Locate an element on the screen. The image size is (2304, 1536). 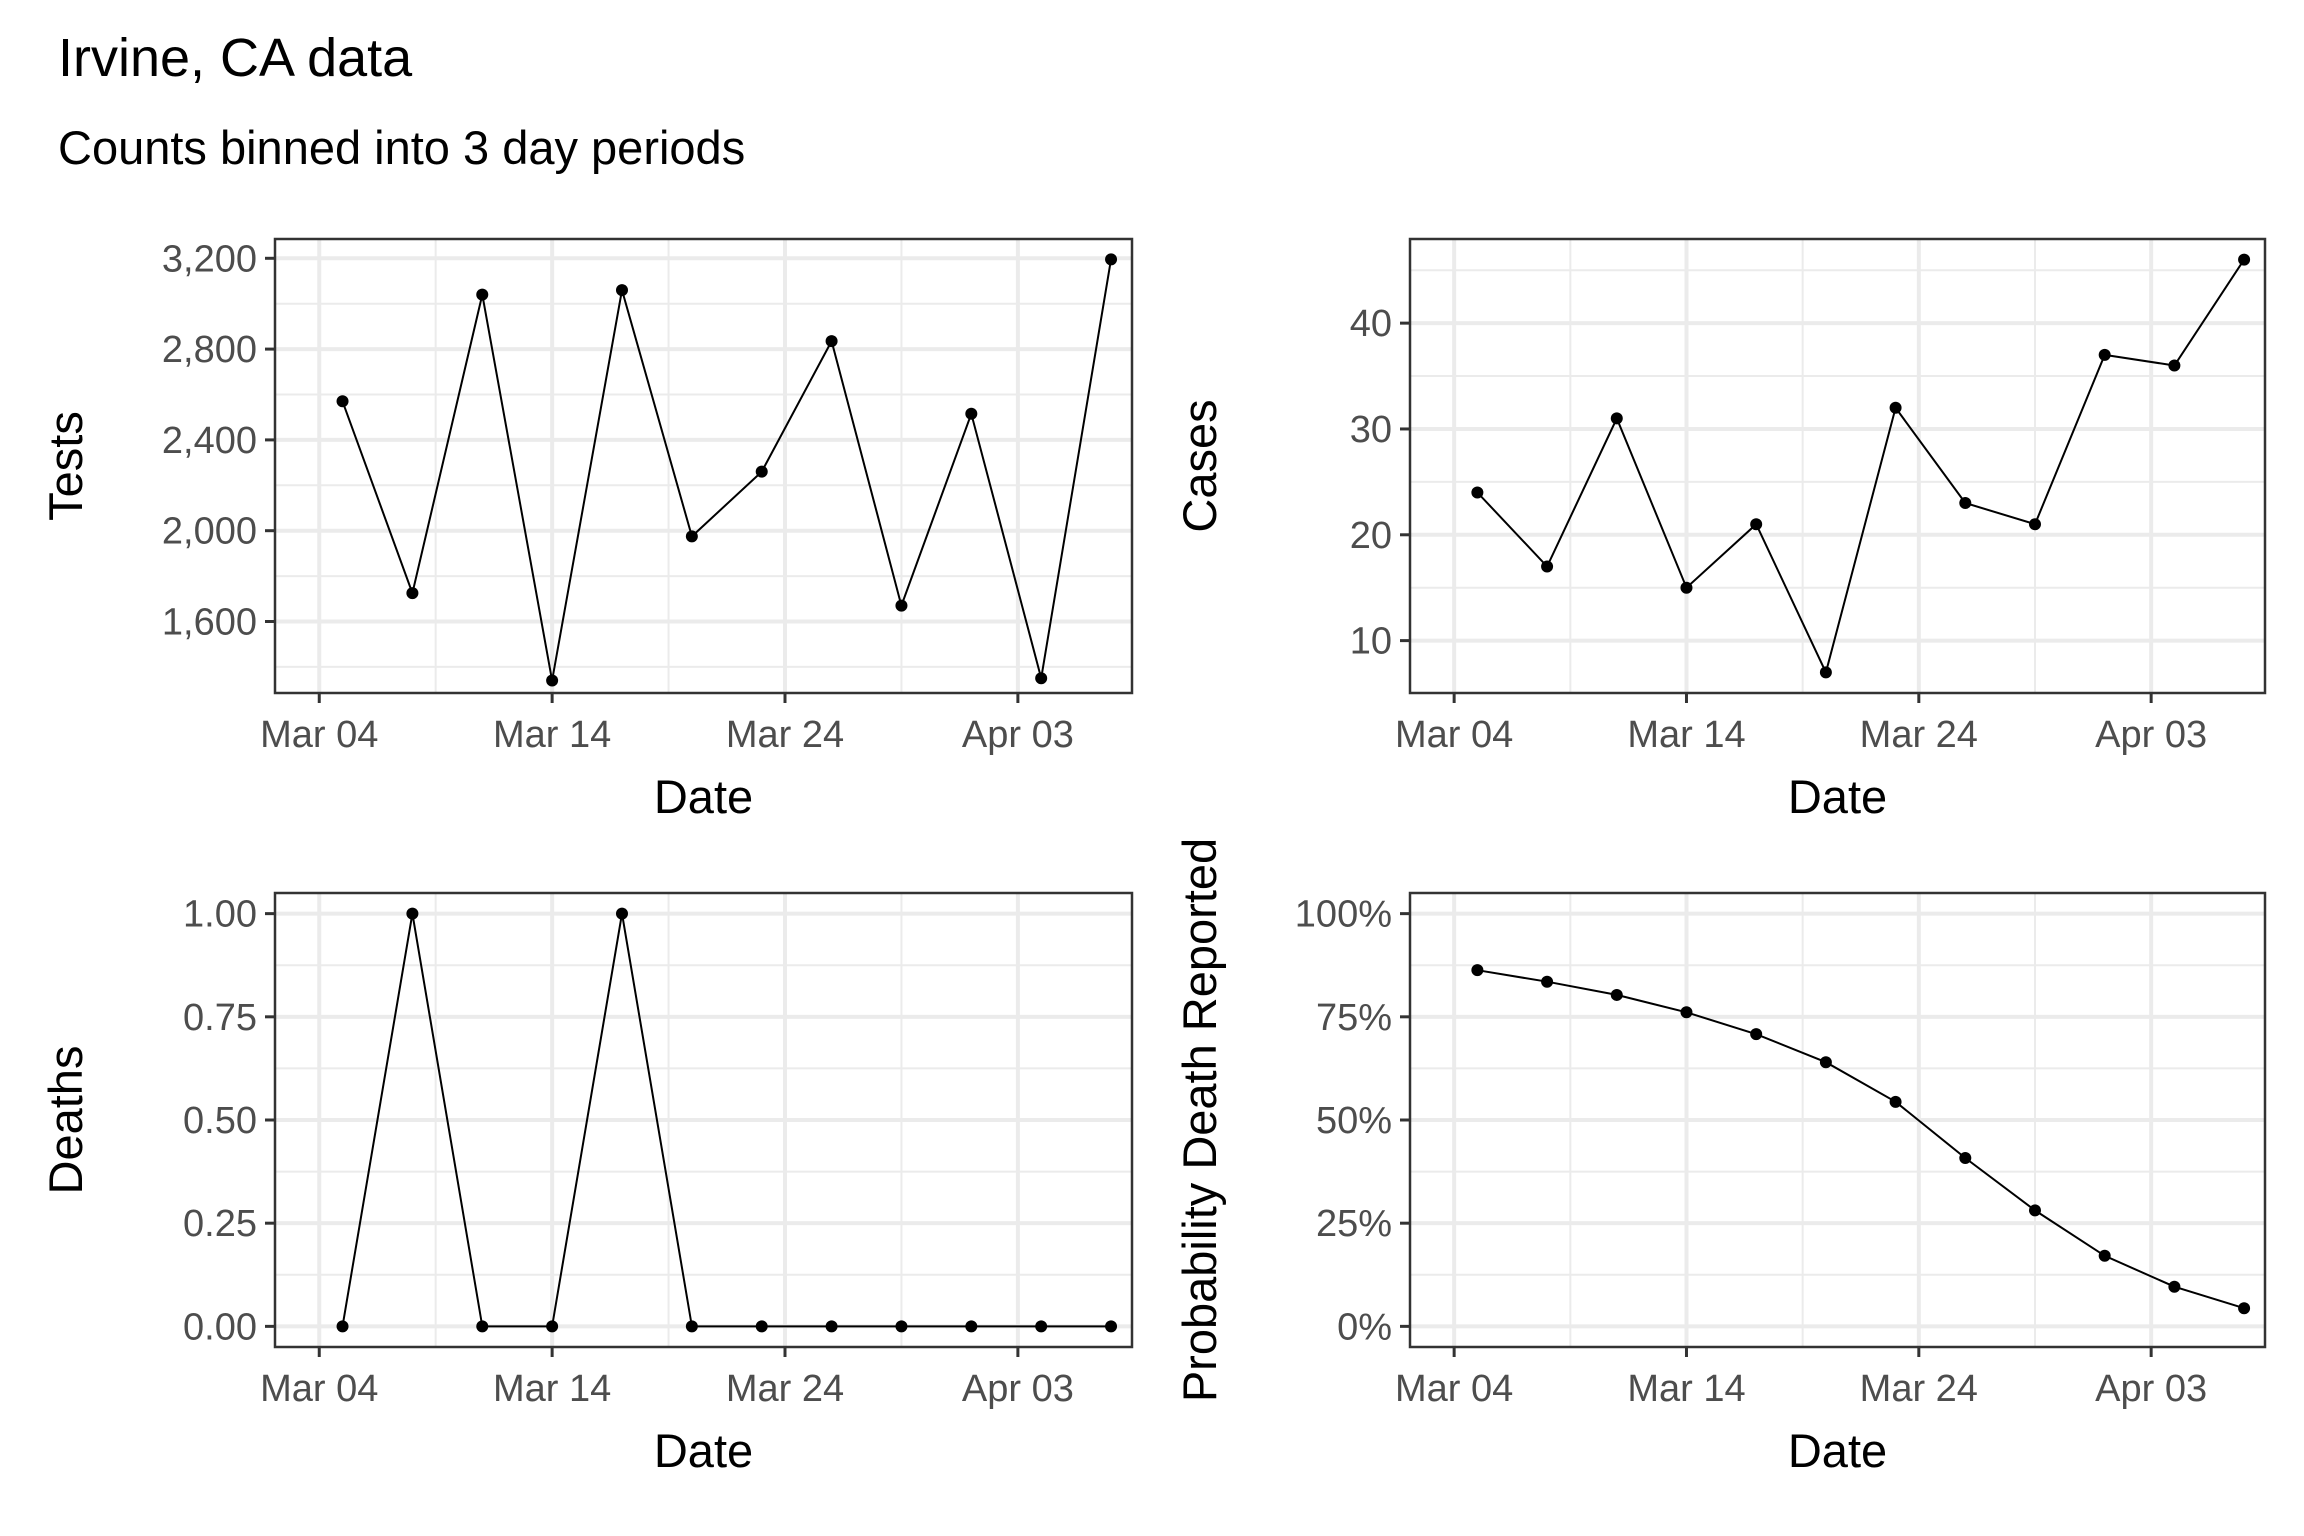
y-tick-label: 75% is located at coordinates (1354, 1018).